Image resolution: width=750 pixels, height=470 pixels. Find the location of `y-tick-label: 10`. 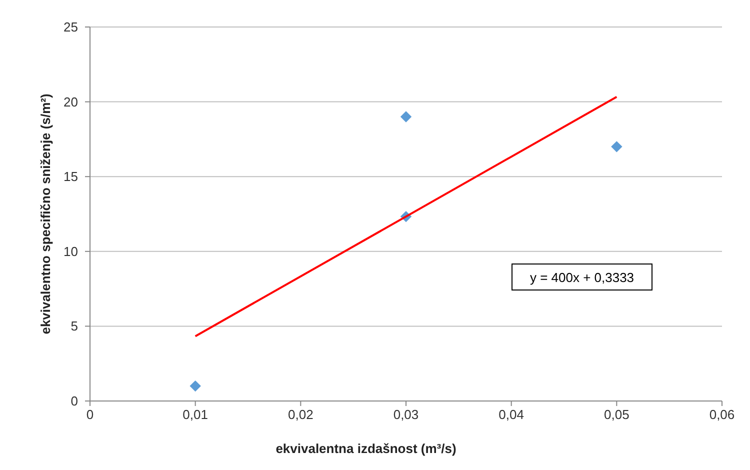

y-tick-label: 10 is located at coordinates (71, 251).